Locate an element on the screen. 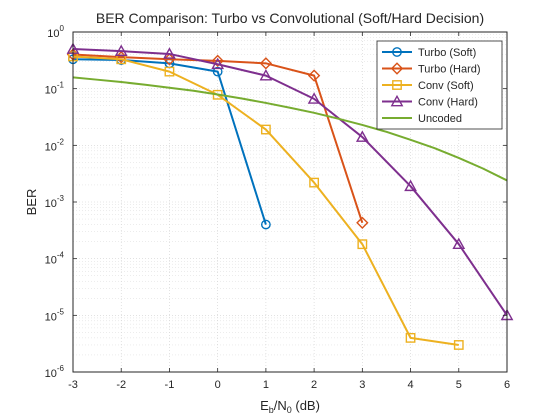 Image resolution: width=560 pixels, height=420 pixels. legend-entry-uncoded: Uncoded is located at coordinates (422, 119).